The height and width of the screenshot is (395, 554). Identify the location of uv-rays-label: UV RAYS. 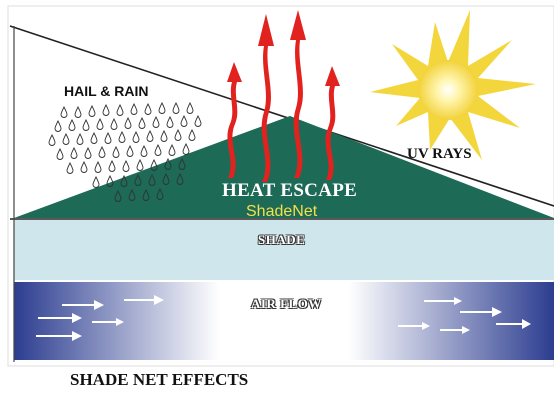
(439, 154).